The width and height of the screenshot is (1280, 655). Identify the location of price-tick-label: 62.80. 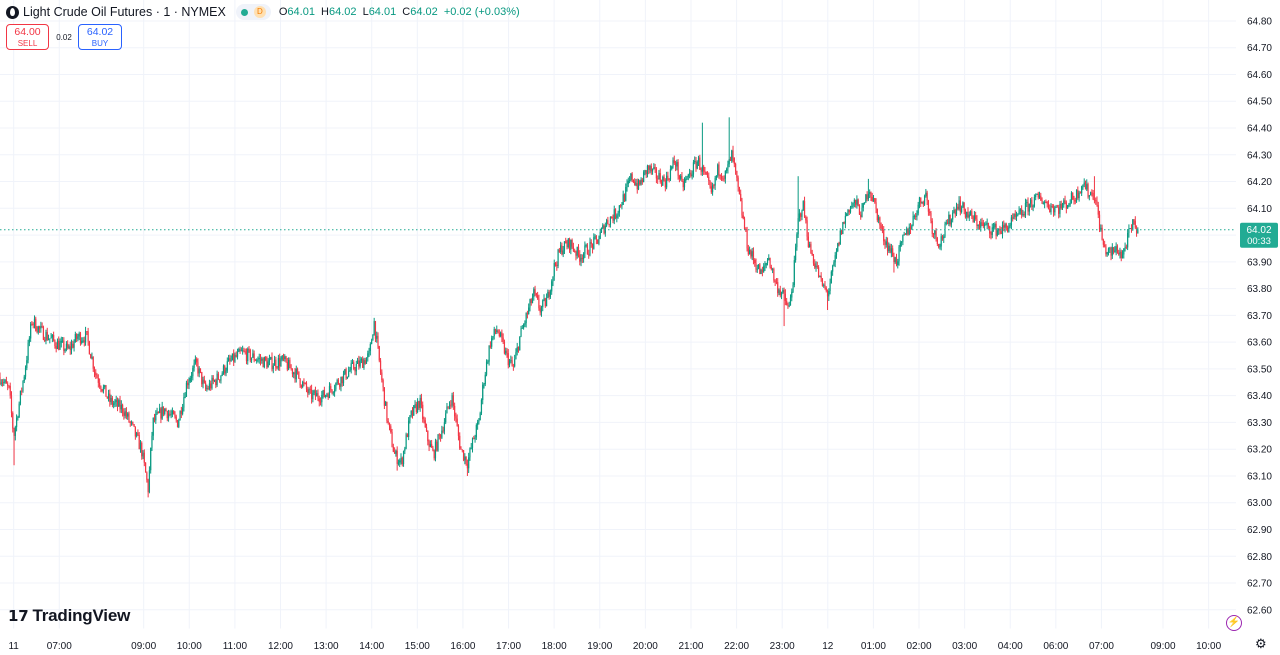
(1259, 557).